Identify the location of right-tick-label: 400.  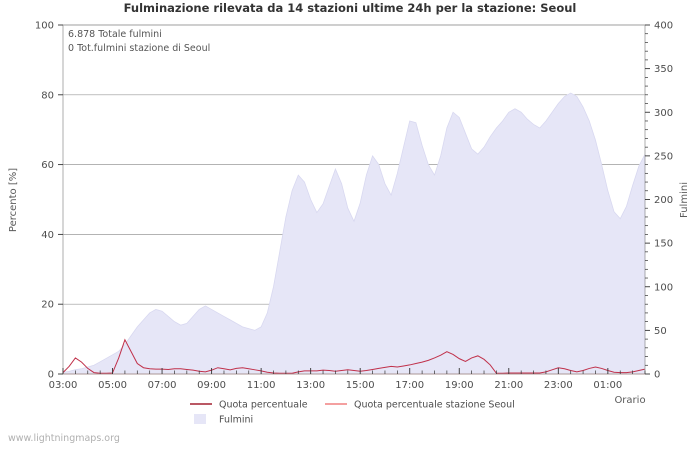
(663, 26).